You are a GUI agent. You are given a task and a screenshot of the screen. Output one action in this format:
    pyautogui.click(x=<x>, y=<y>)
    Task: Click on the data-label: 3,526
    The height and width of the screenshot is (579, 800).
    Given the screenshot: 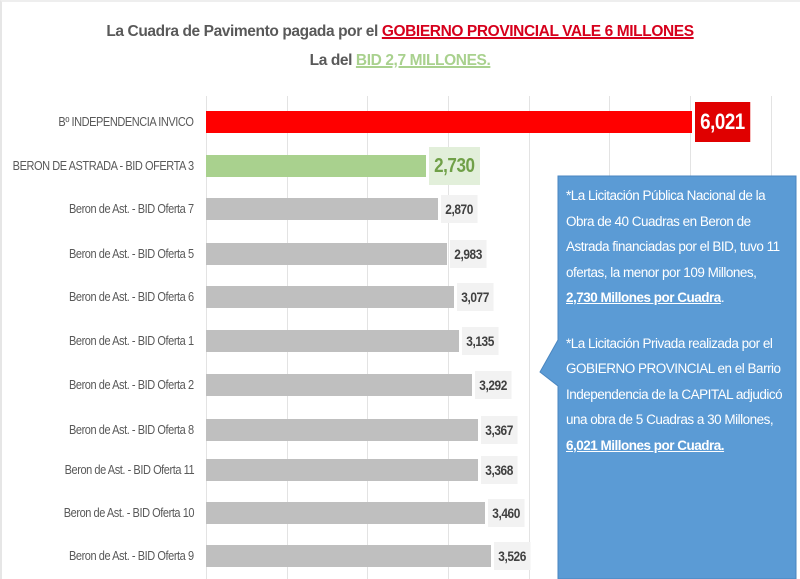 What is the action you would take?
    pyautogui.click(x=512, y=556)
    